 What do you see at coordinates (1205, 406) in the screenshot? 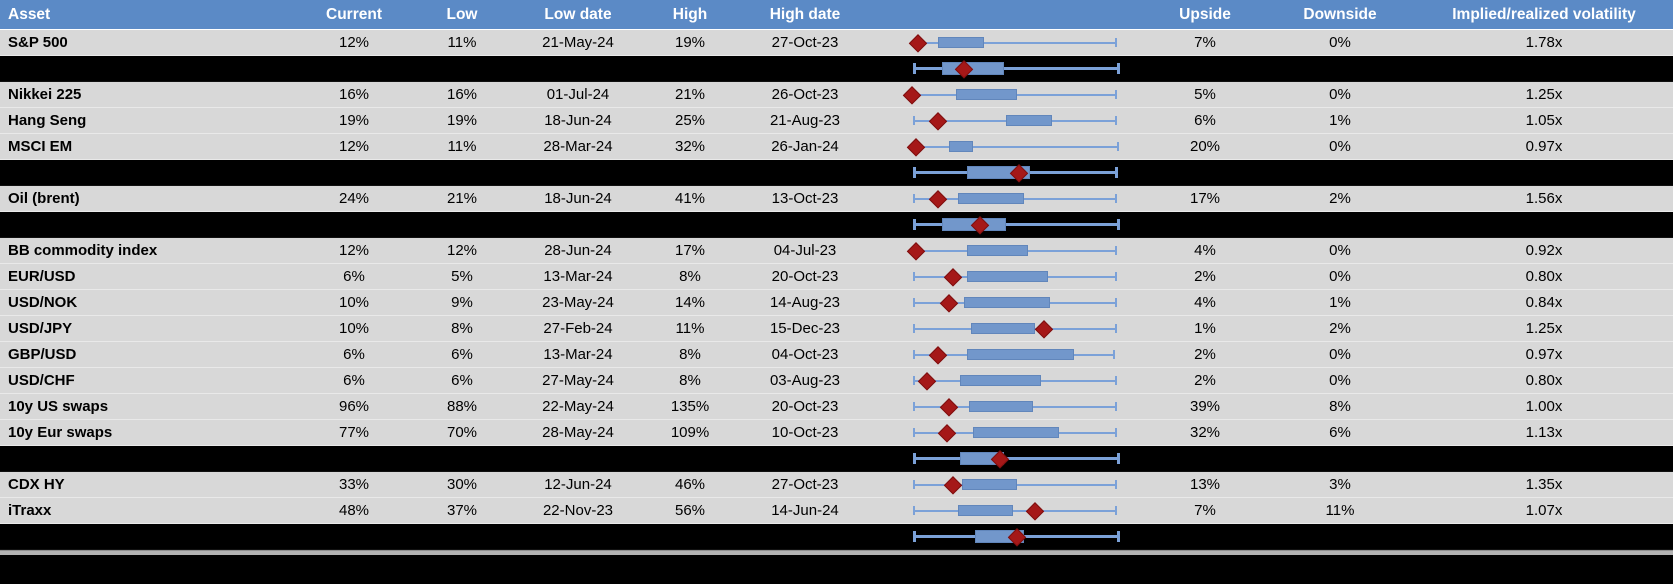
I see `upside-cell: 39%` at bounding box center [1205, 406].